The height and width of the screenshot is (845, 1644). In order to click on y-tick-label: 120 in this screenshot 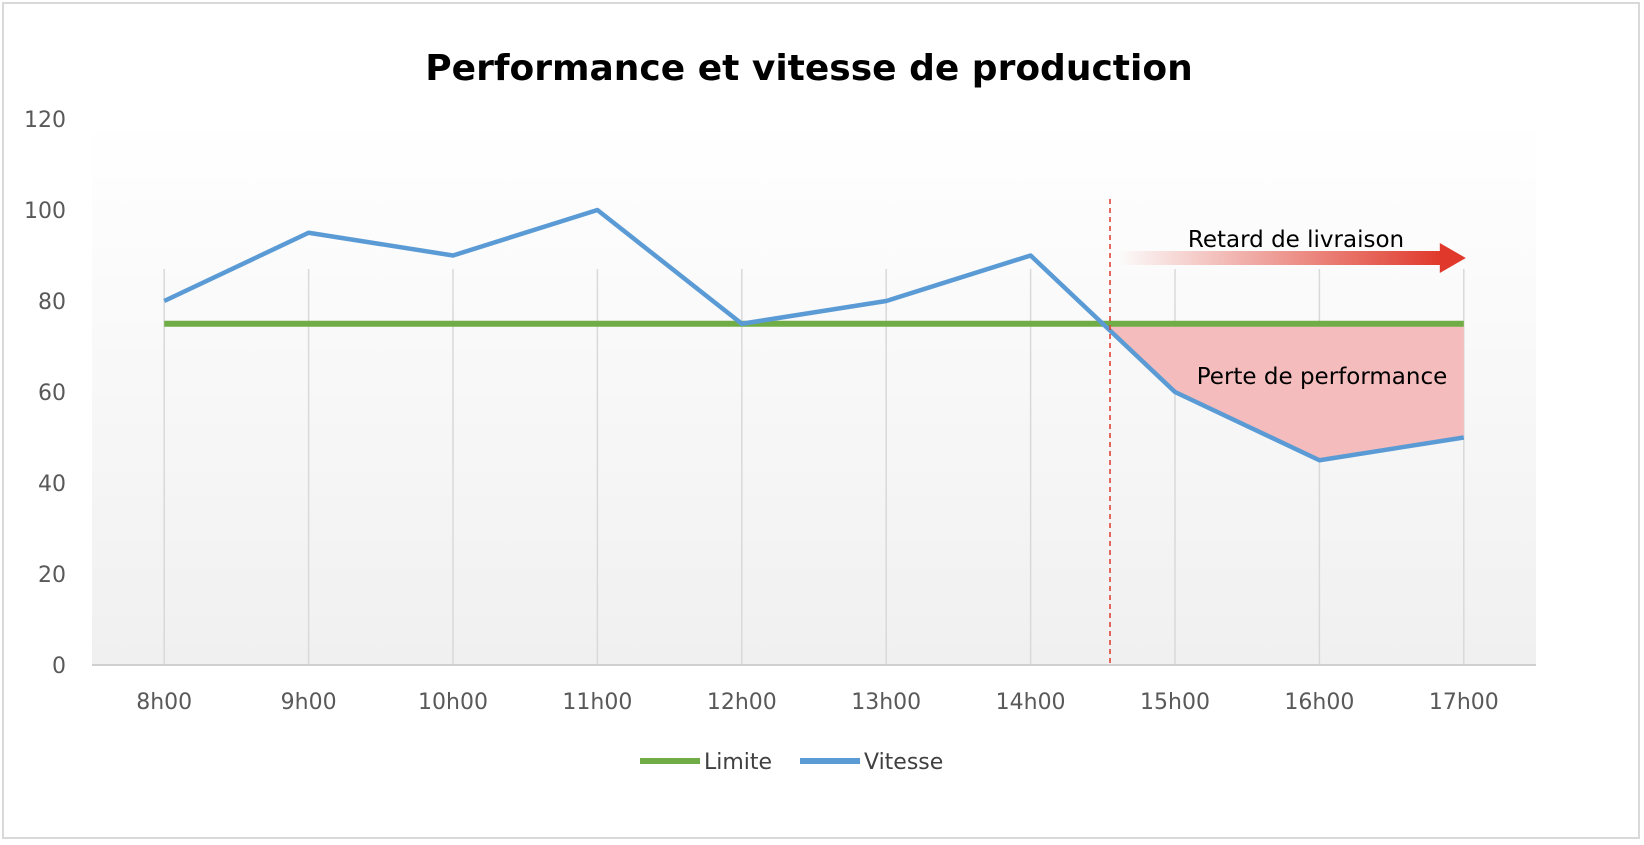, I will do `click(45, 120)`.